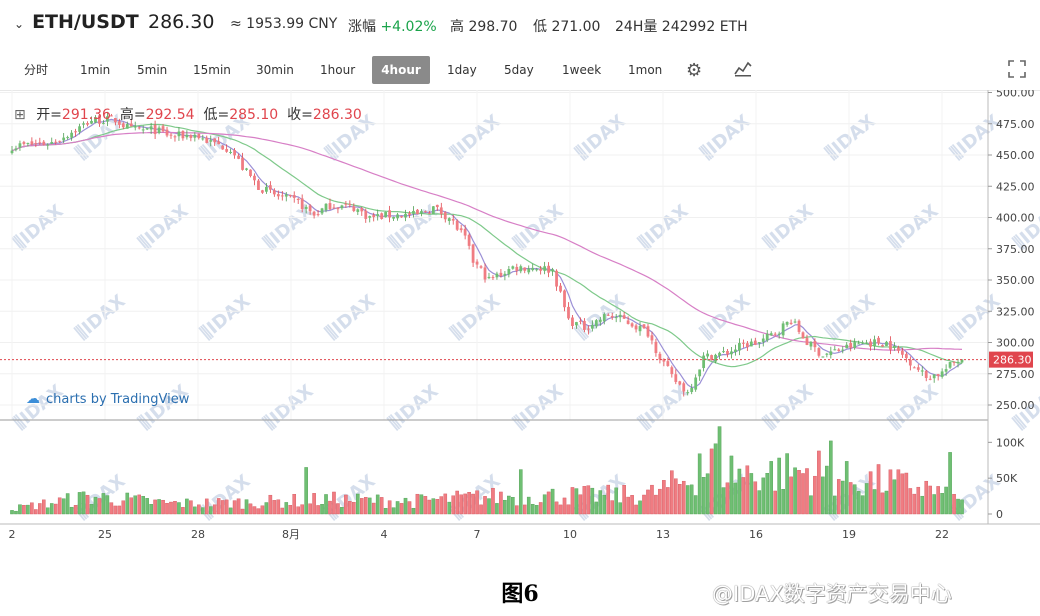 The height and width of the screenshot is (616, 1040). I want to click on fullscreen-icon, so click(1017, 71).